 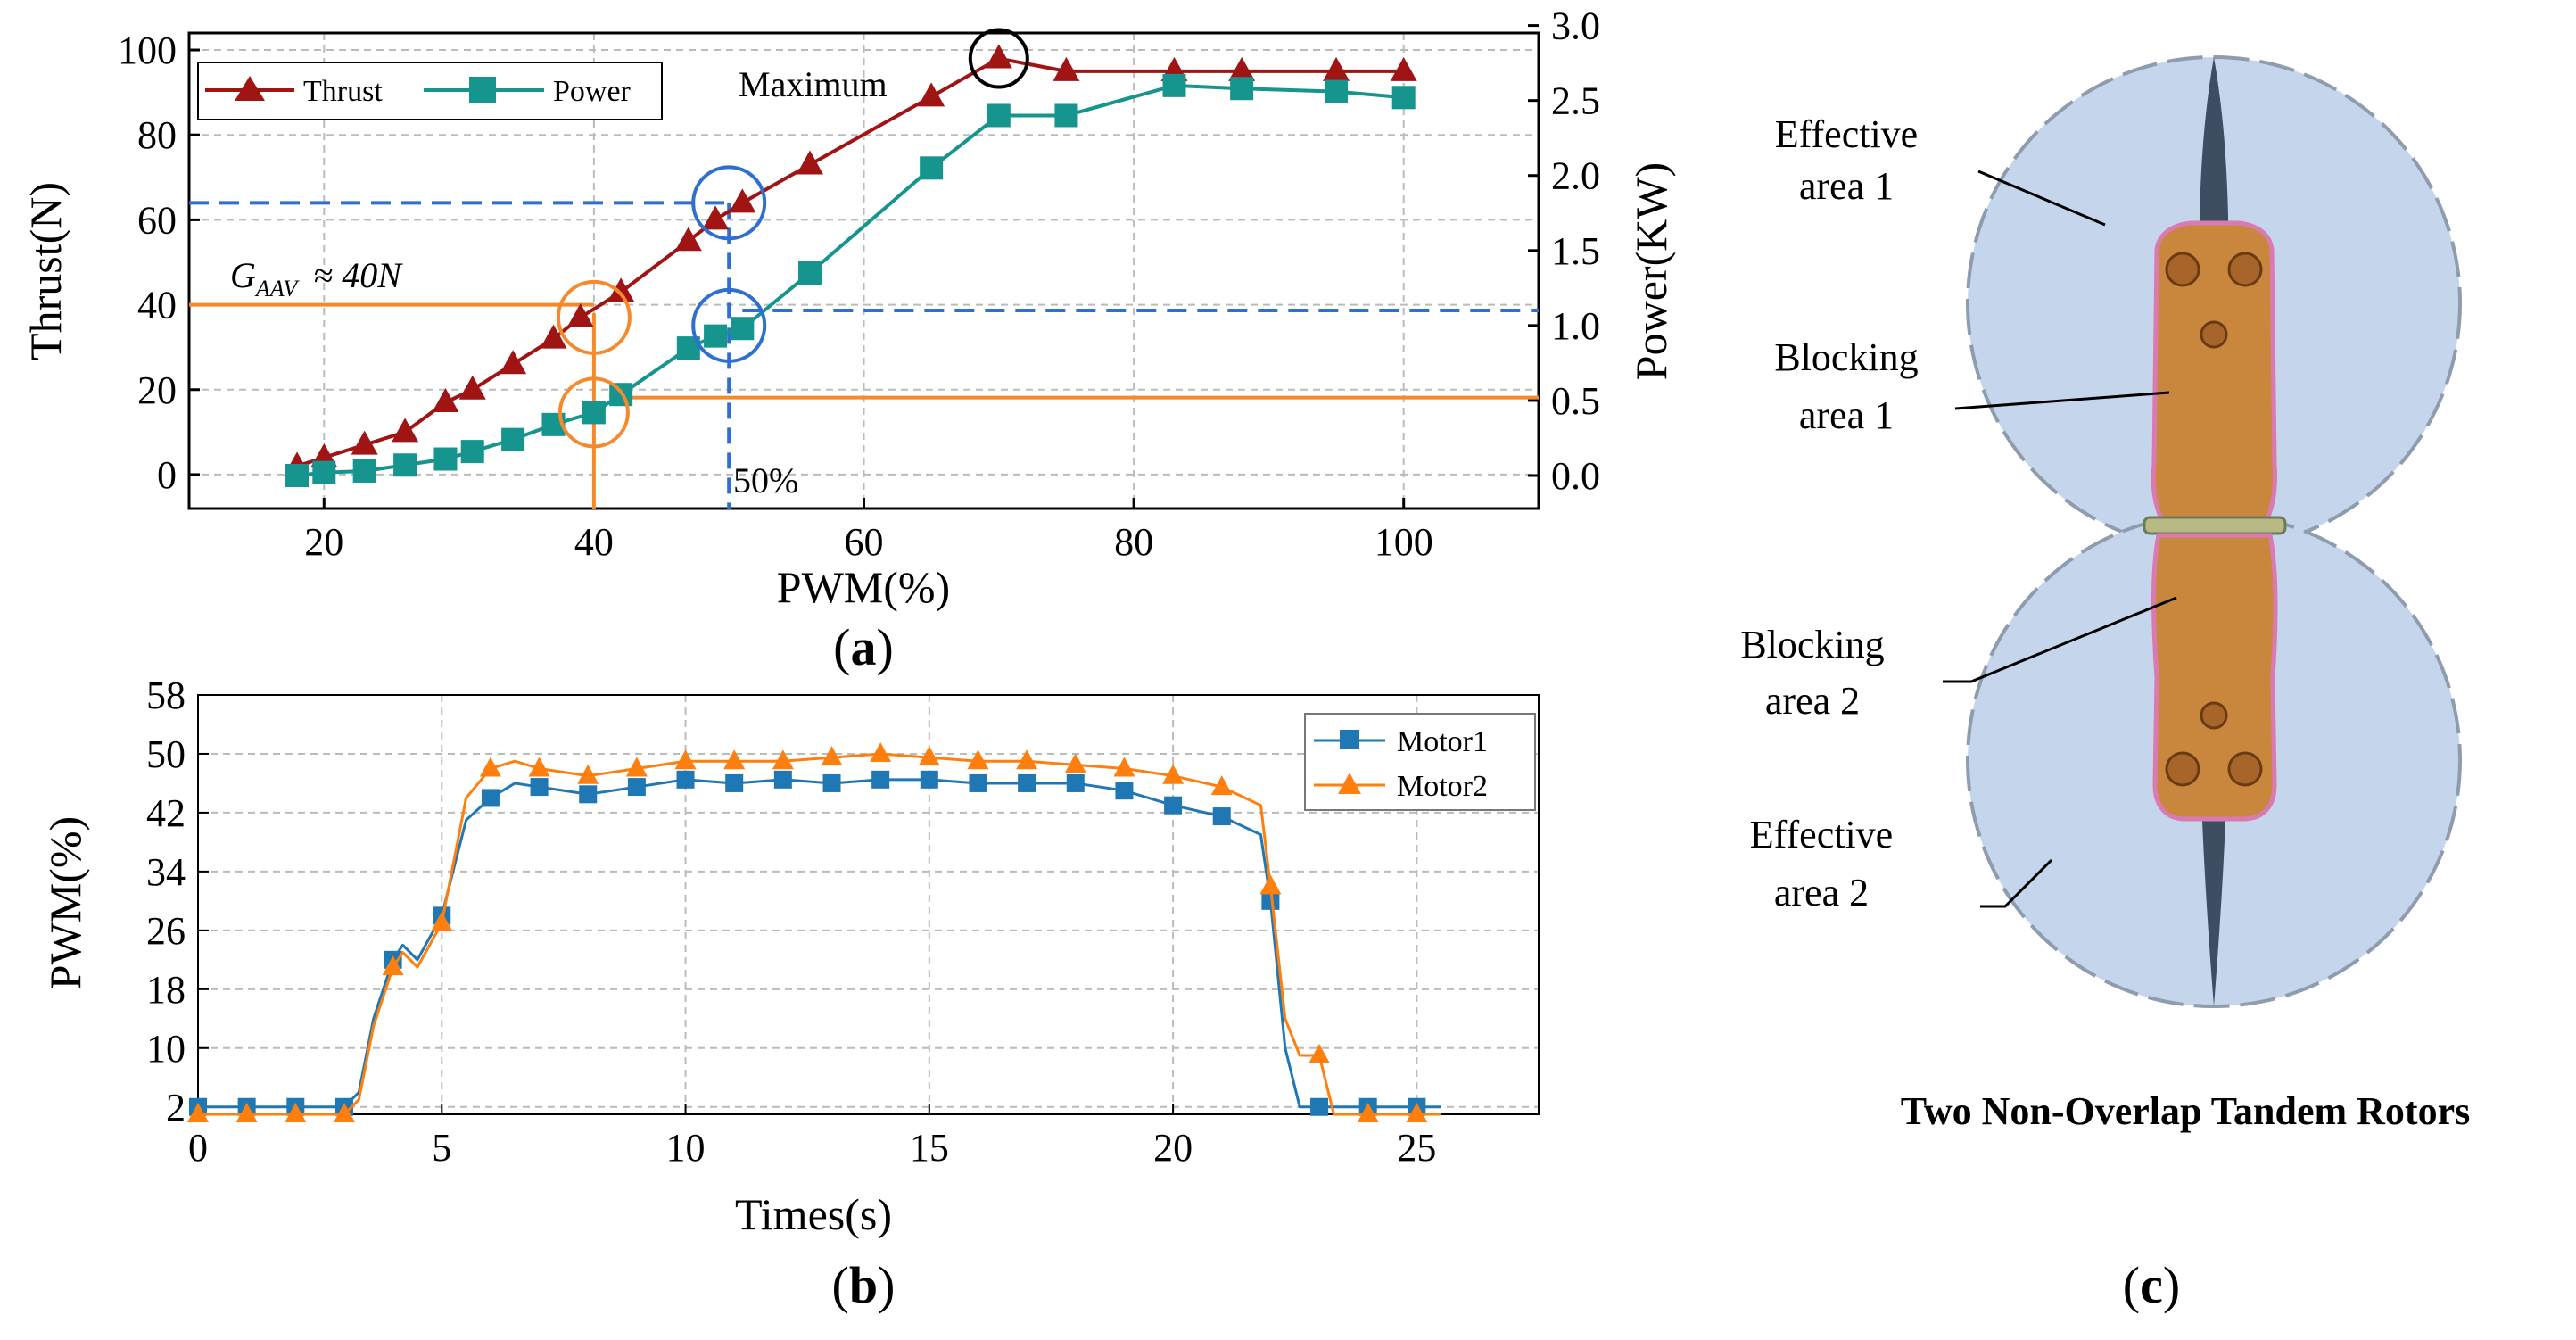 I want to click on a-y2-tick-label-2.0: 2.0, so click(x=1576, y=176).